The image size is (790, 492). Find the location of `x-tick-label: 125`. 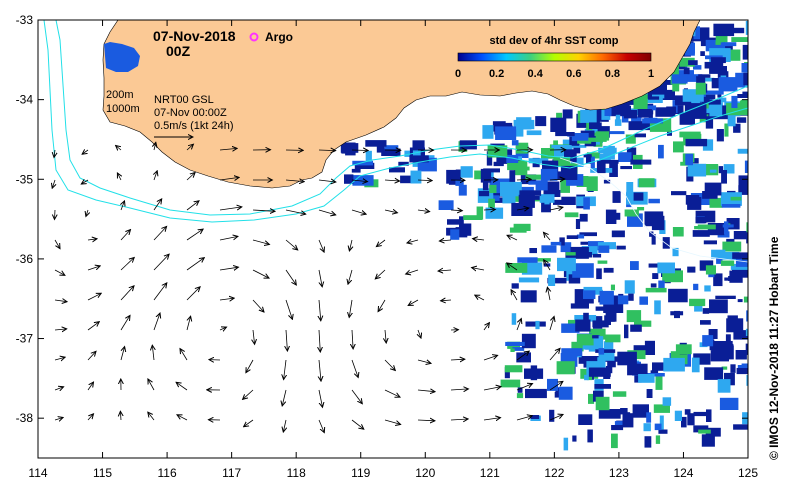

x-tick-label: 125 is located at coordinates (748, 473).